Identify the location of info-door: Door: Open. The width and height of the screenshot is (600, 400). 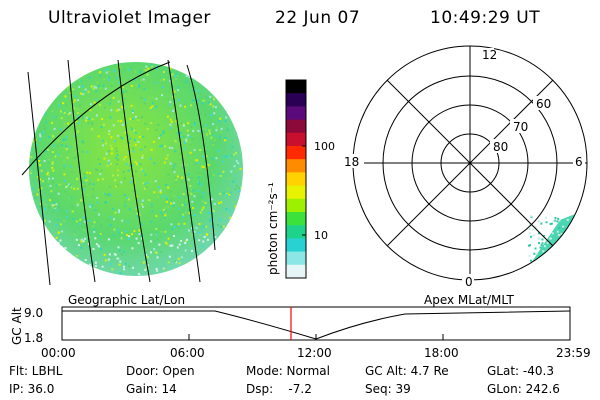
(160, 371).